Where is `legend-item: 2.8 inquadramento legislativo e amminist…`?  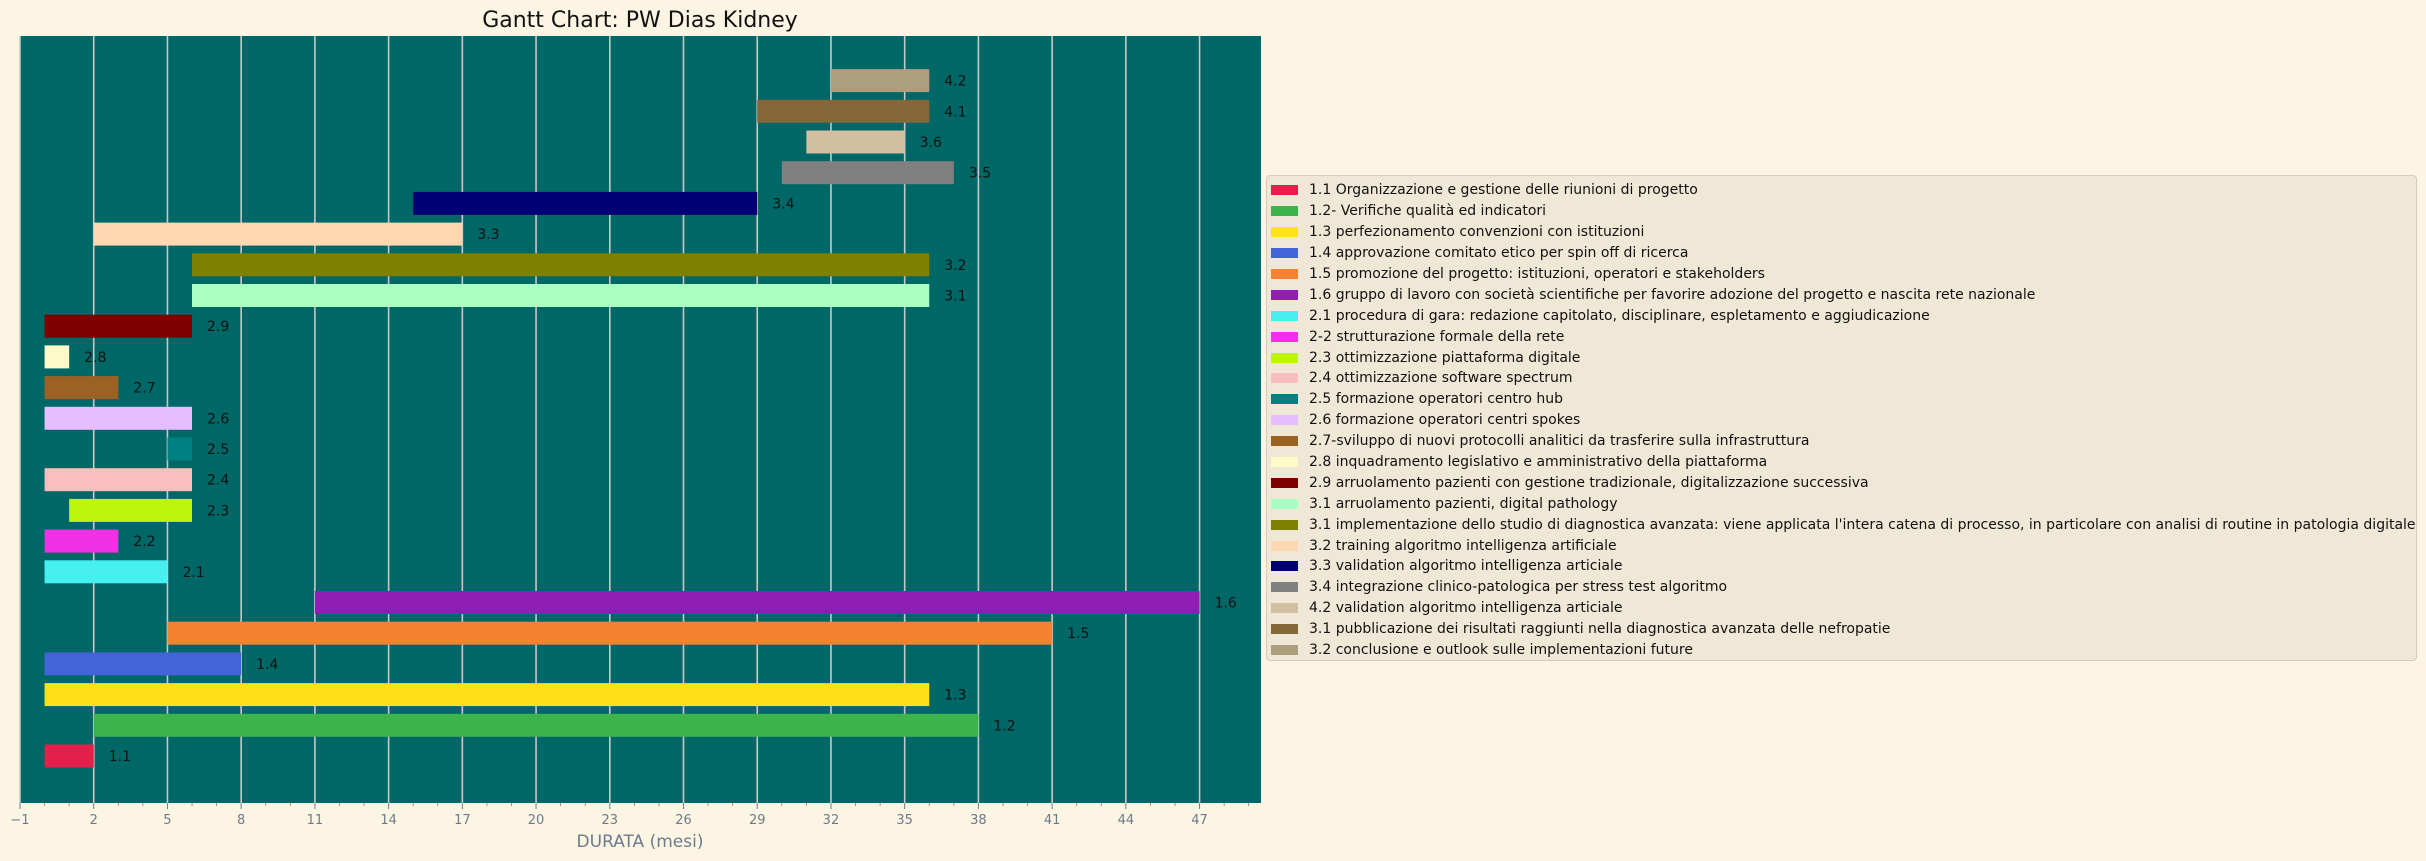
legend-item: 2.8 inquadramento legislativo e amminist… is located at coordinates (1841, 462).